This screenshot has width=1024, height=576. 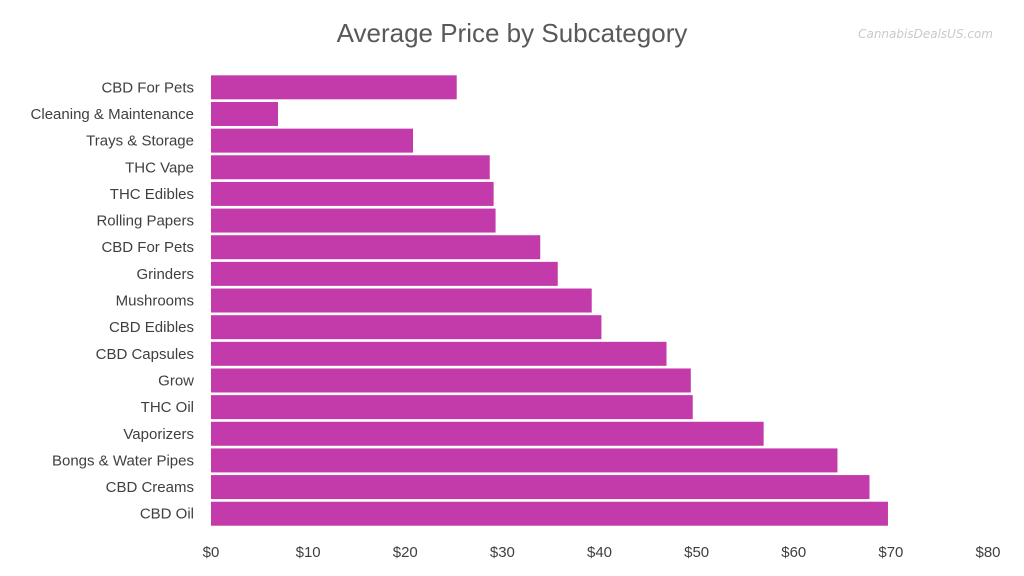 I want to click on category-label: THC Oil, so click(x=167, y=407).